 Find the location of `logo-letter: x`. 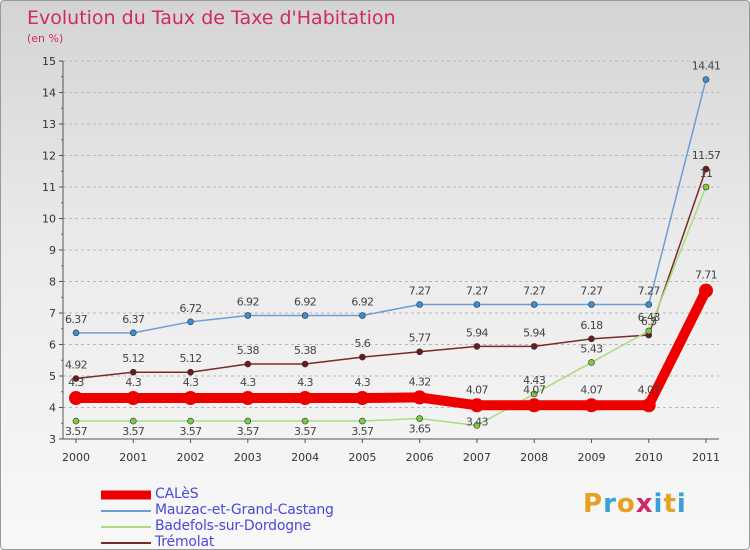

logo-letter: x is located at coordinates (644, 504).